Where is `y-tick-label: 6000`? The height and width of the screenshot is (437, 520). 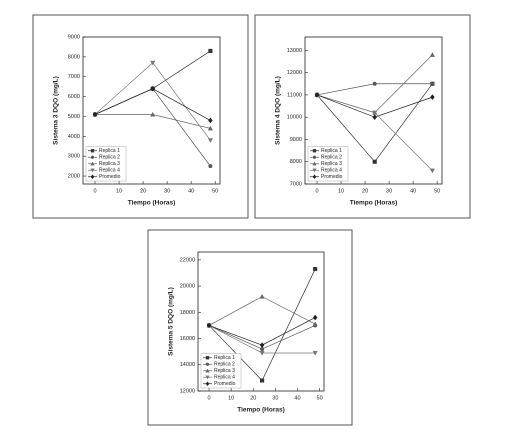
y-tick-label: 6000 is located at coordinates (74, 97).